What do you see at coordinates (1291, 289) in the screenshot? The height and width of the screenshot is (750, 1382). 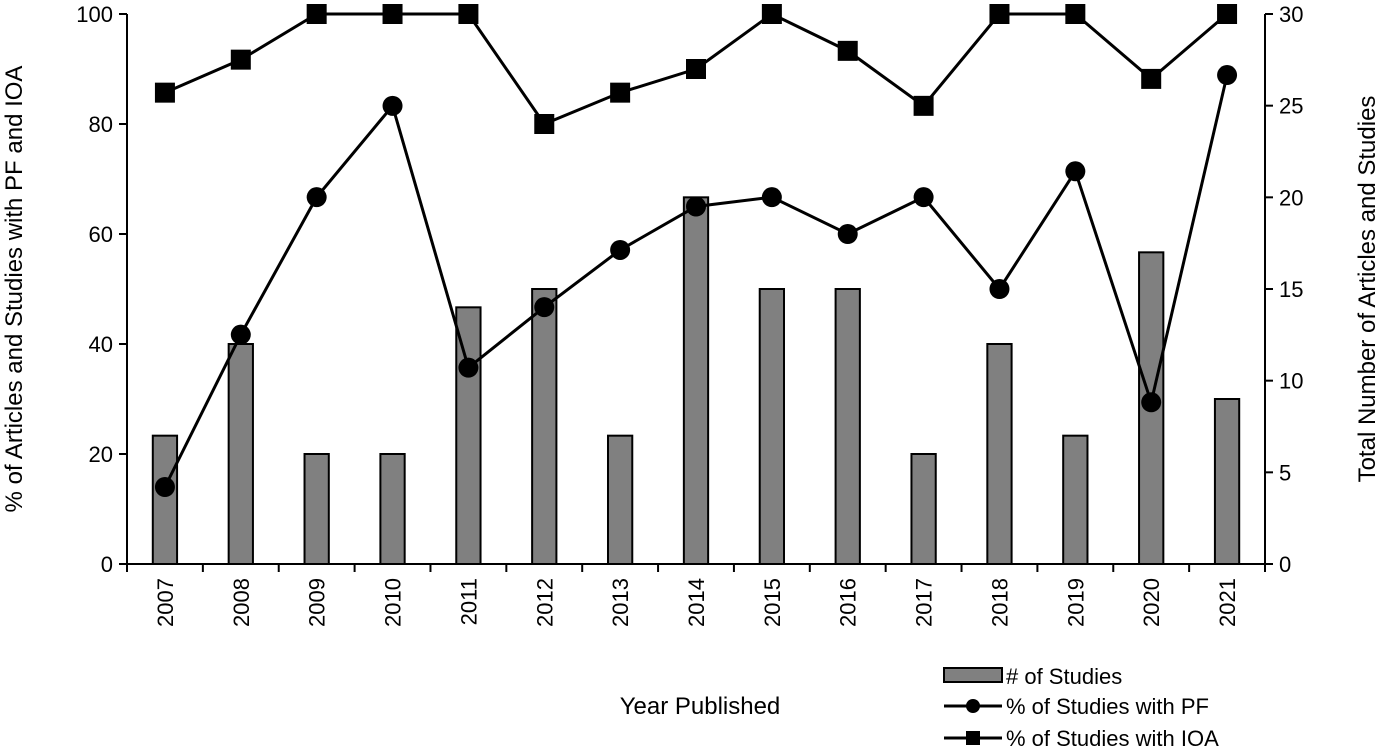 I see `y-right-tick-label: 15` at bounding box center [1291, 289].